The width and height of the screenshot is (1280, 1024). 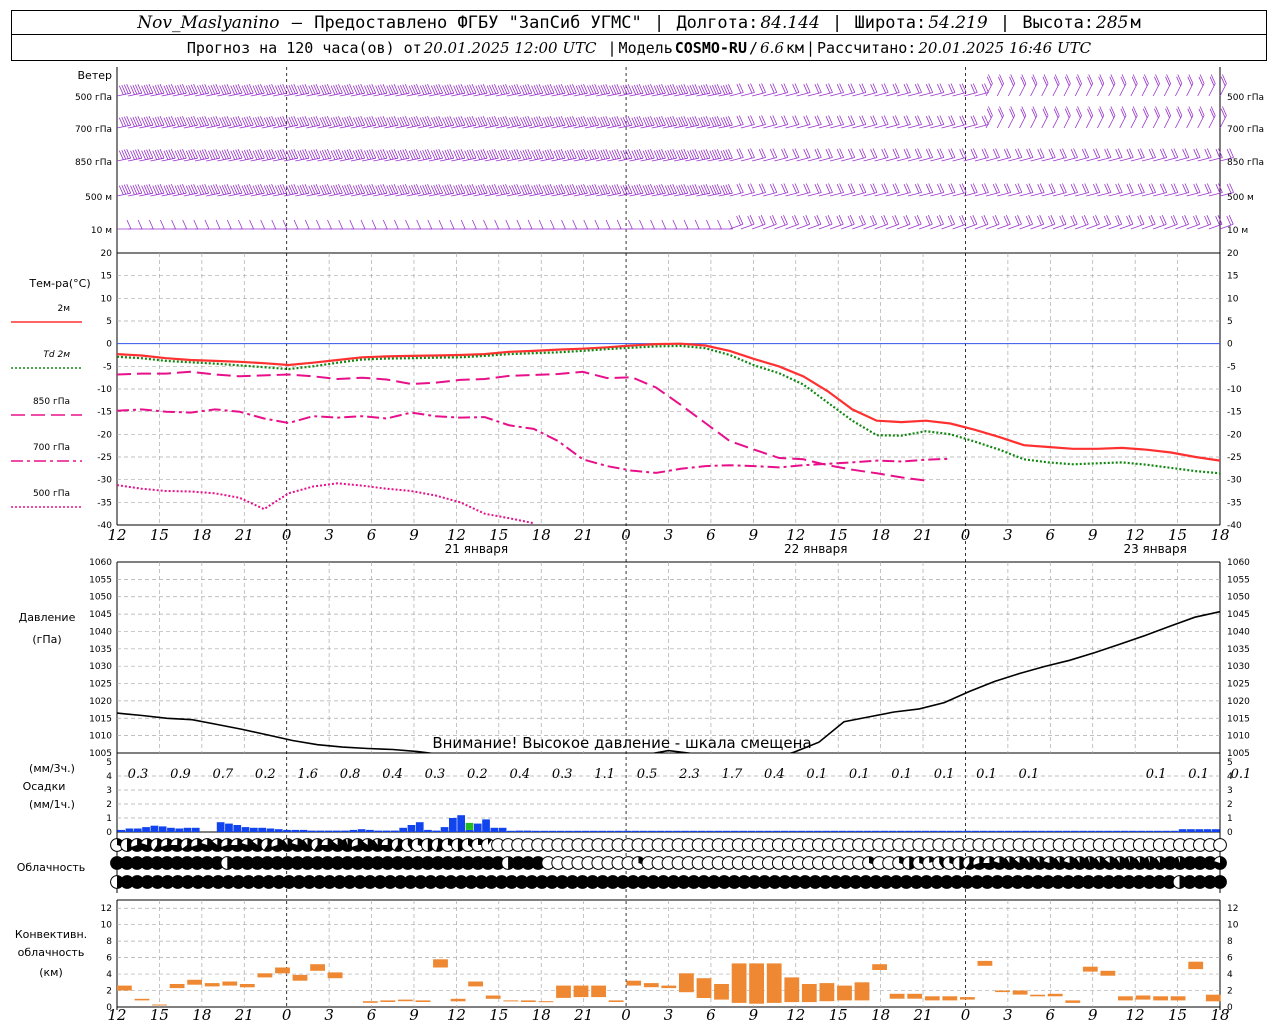 I want to click on temp-ytick-right: 20, so click(x=1233, y=254).